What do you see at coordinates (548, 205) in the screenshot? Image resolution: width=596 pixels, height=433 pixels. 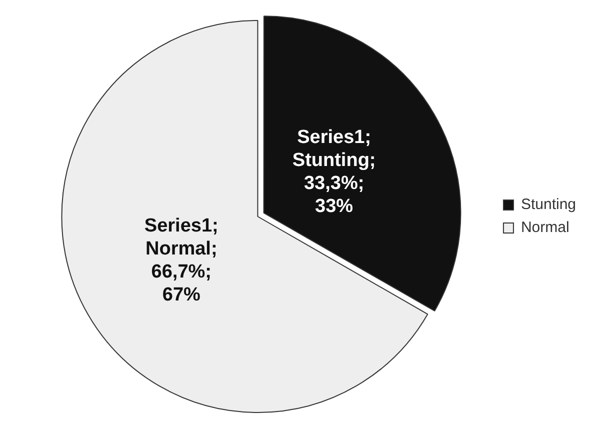 I see `legend-label: Stunting` at bounding box center [548, 205].